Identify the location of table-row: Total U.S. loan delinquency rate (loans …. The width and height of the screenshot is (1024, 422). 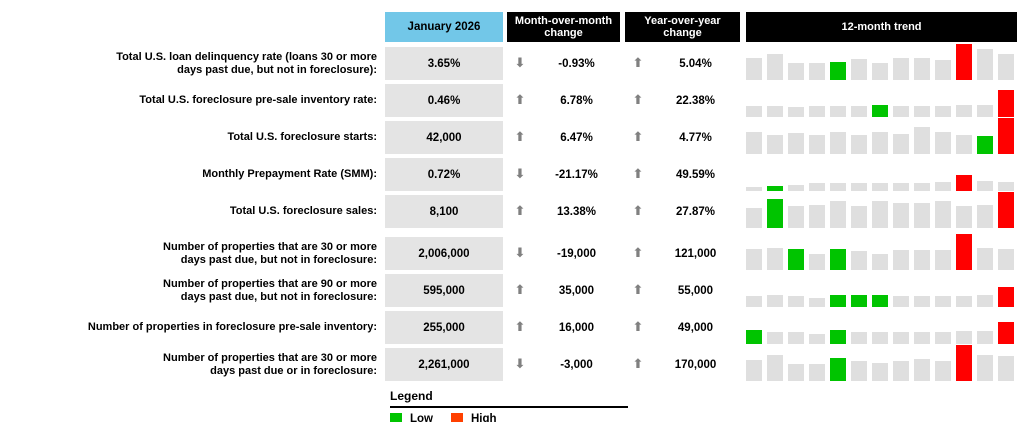
(512, 62).